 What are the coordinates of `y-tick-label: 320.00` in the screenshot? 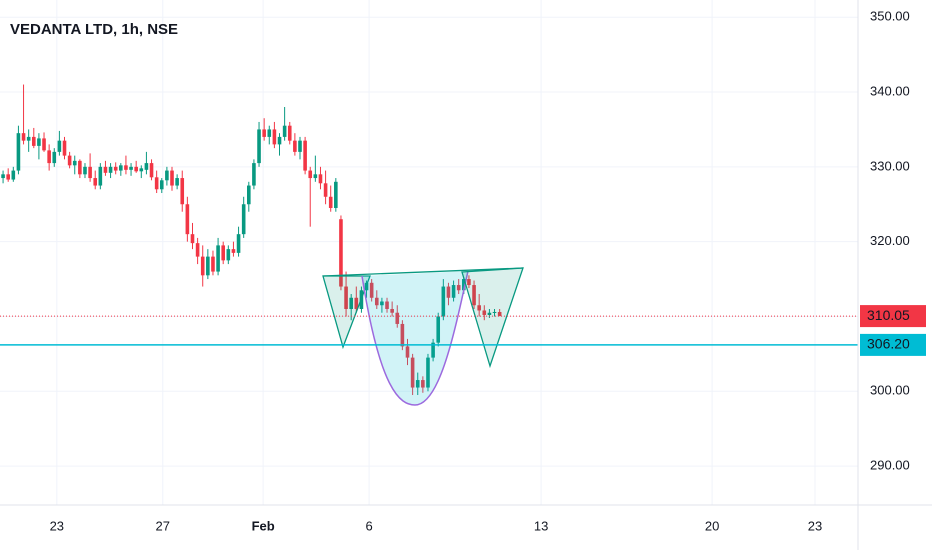 It's located at (890, 240).